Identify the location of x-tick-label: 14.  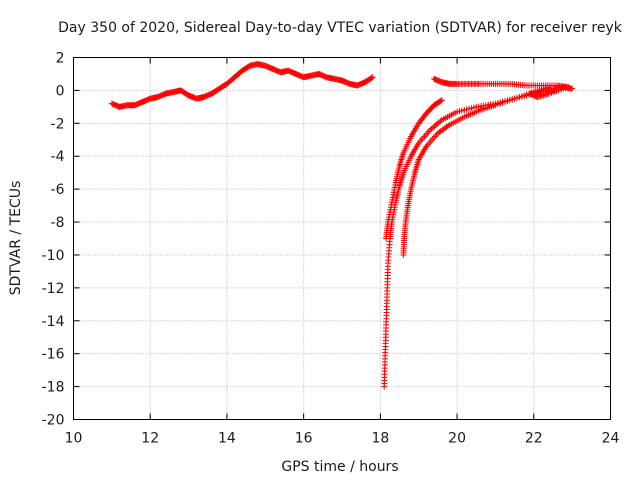
(227, 439).